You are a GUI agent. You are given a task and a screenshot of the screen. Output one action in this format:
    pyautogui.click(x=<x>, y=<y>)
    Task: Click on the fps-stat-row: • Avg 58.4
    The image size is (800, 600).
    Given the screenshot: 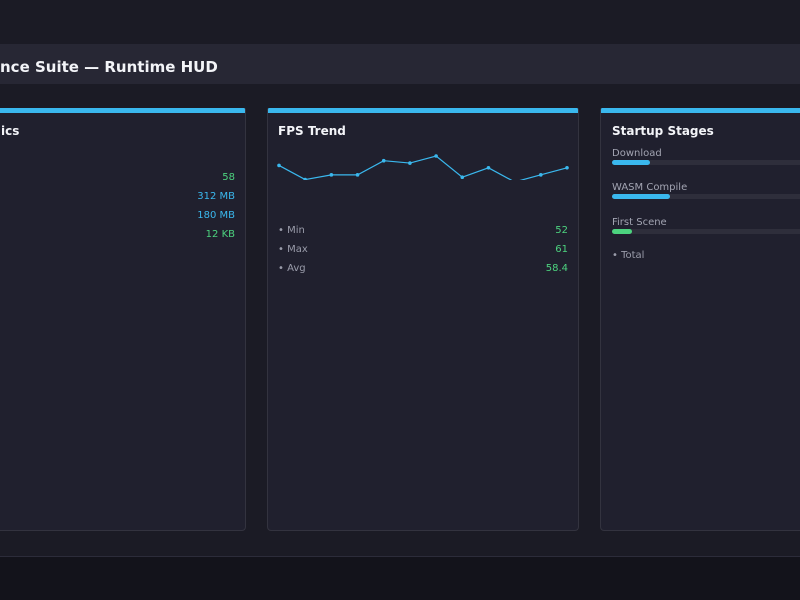 What is the action you would take?
    pyautogui.click(x=418, y=271)
    